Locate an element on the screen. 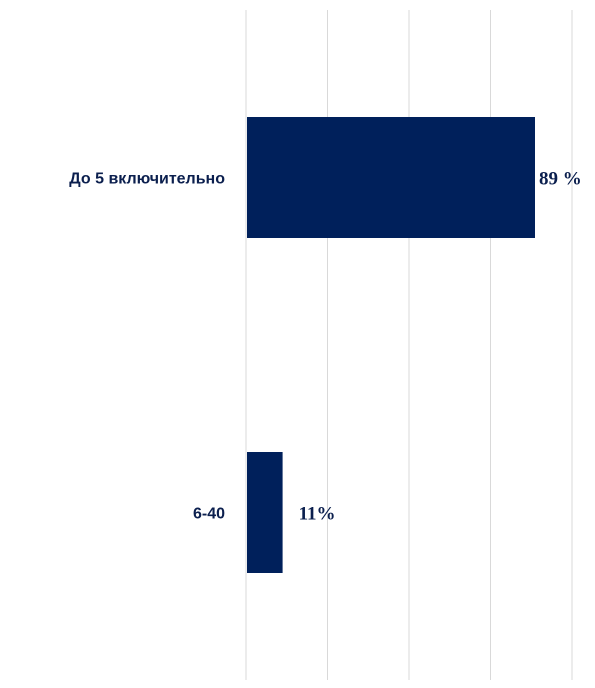 This screenshot has height=688, width=595. data-label: 89 % is located at coordinates (560, 179).